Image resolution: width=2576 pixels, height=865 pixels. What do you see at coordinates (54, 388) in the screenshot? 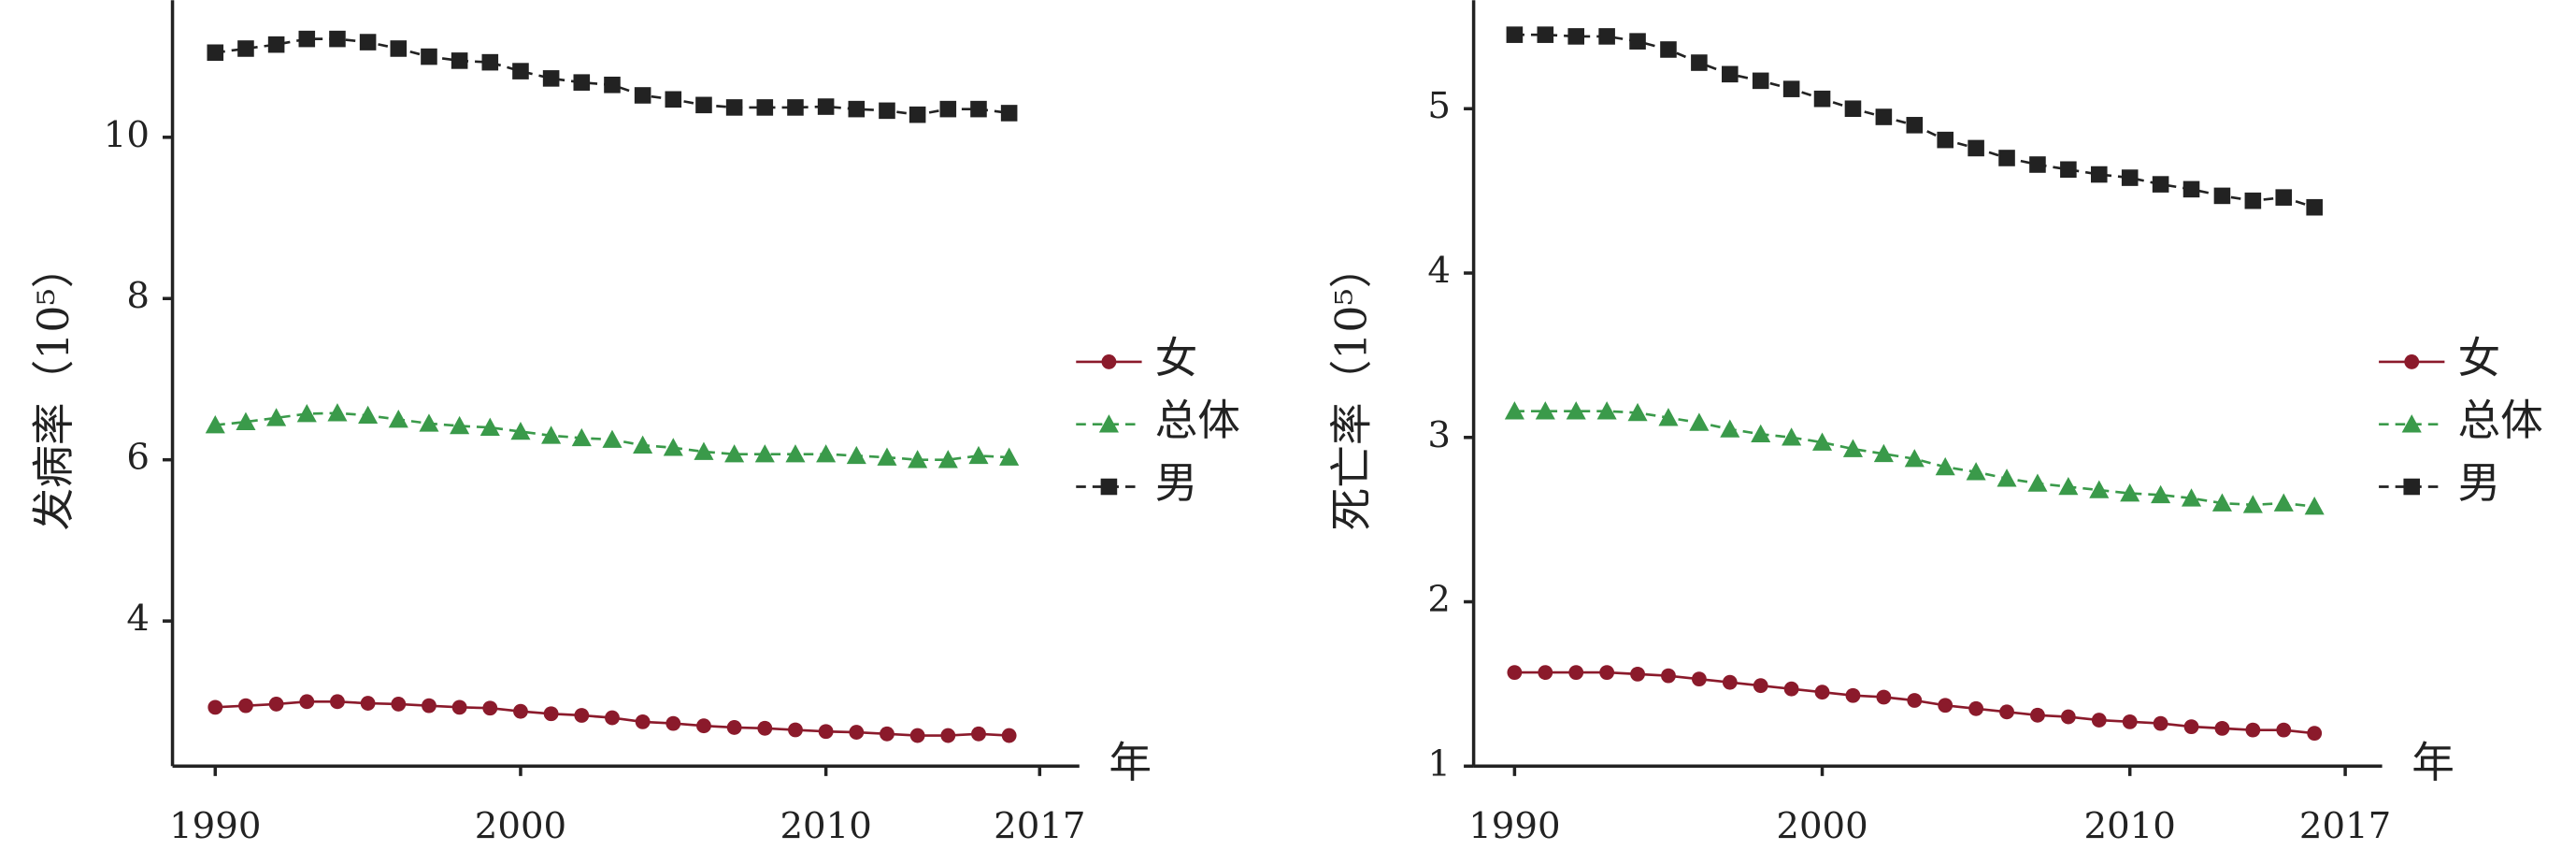
I see `y-axis-label: 发病率（10⁵）` at bounding box center [54, 388].